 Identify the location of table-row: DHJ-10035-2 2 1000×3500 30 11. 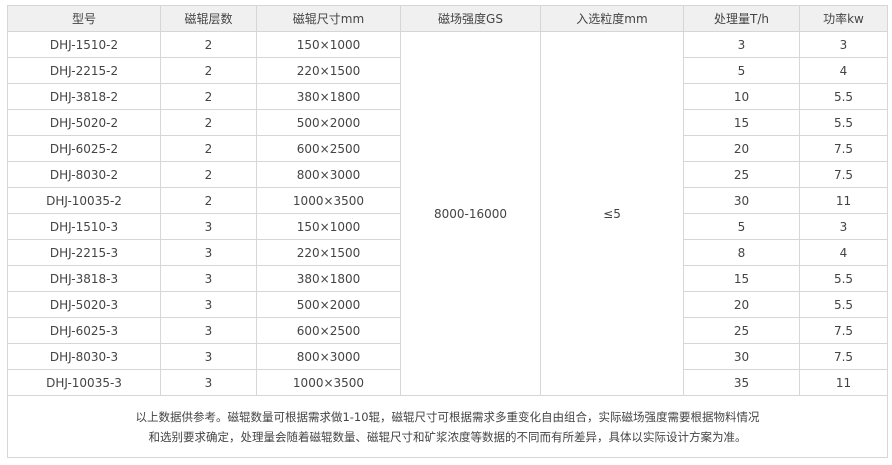
(447, 200).